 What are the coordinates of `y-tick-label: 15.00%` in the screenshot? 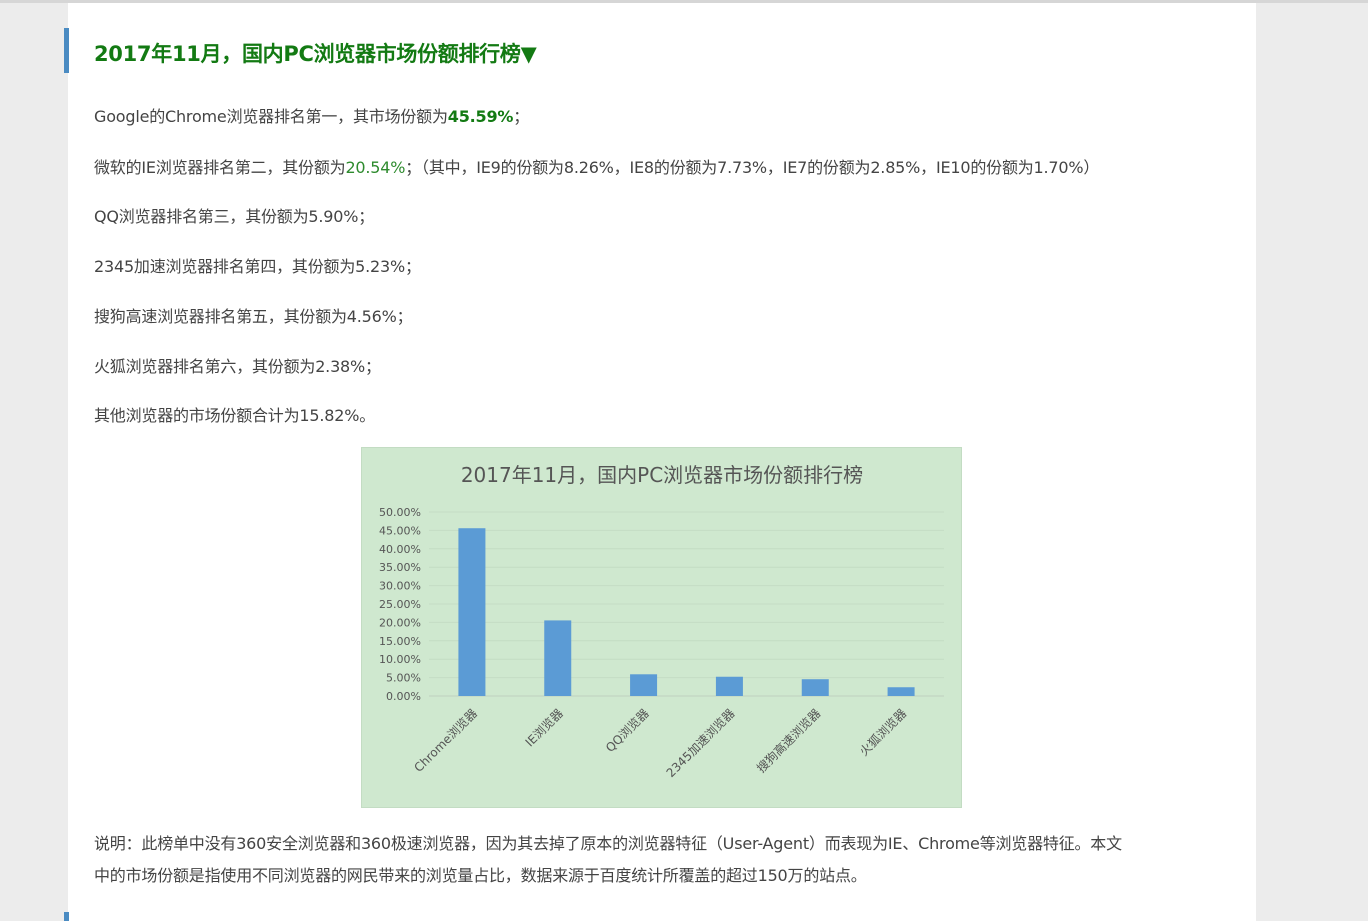 It's located at (400, 641).